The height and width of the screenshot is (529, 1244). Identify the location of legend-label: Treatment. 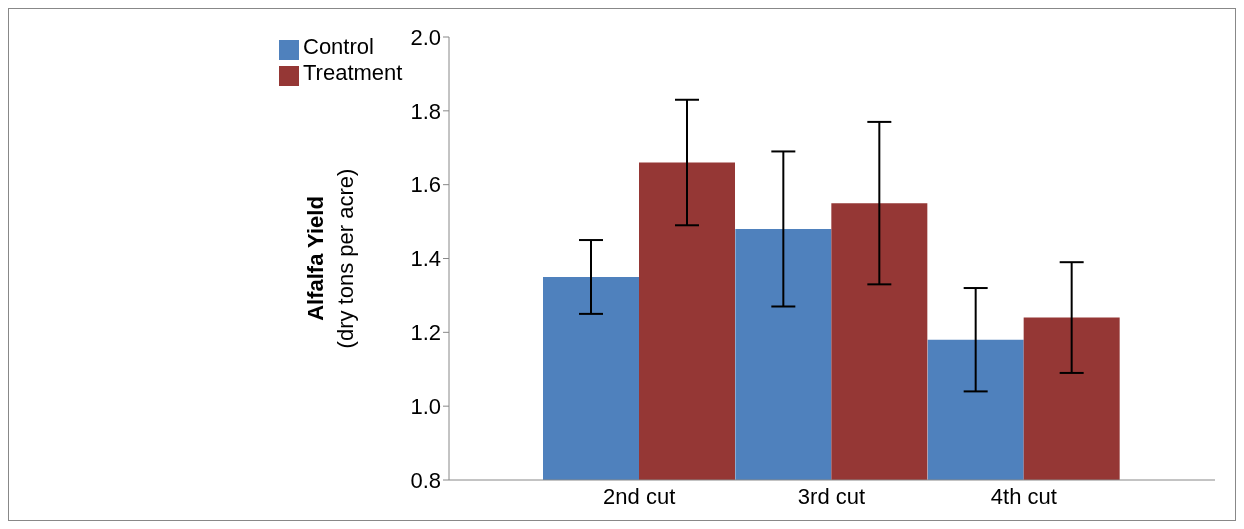
(353, 72).